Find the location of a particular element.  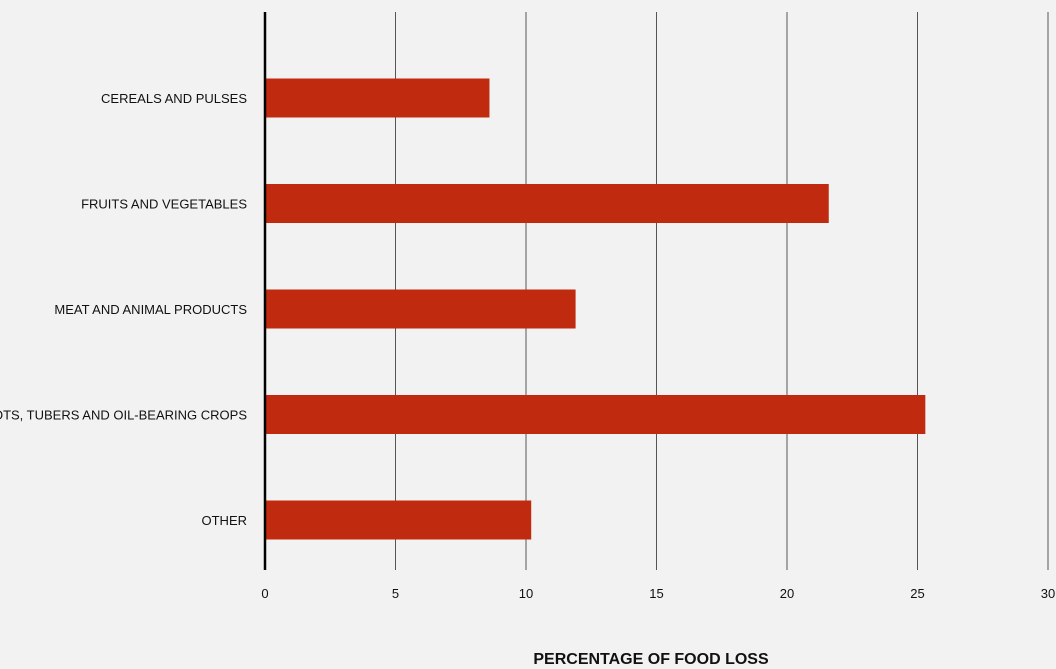

x-axis-title: PERCENTAGE OF FOOD LOSS is located at coordinates (651, 659).